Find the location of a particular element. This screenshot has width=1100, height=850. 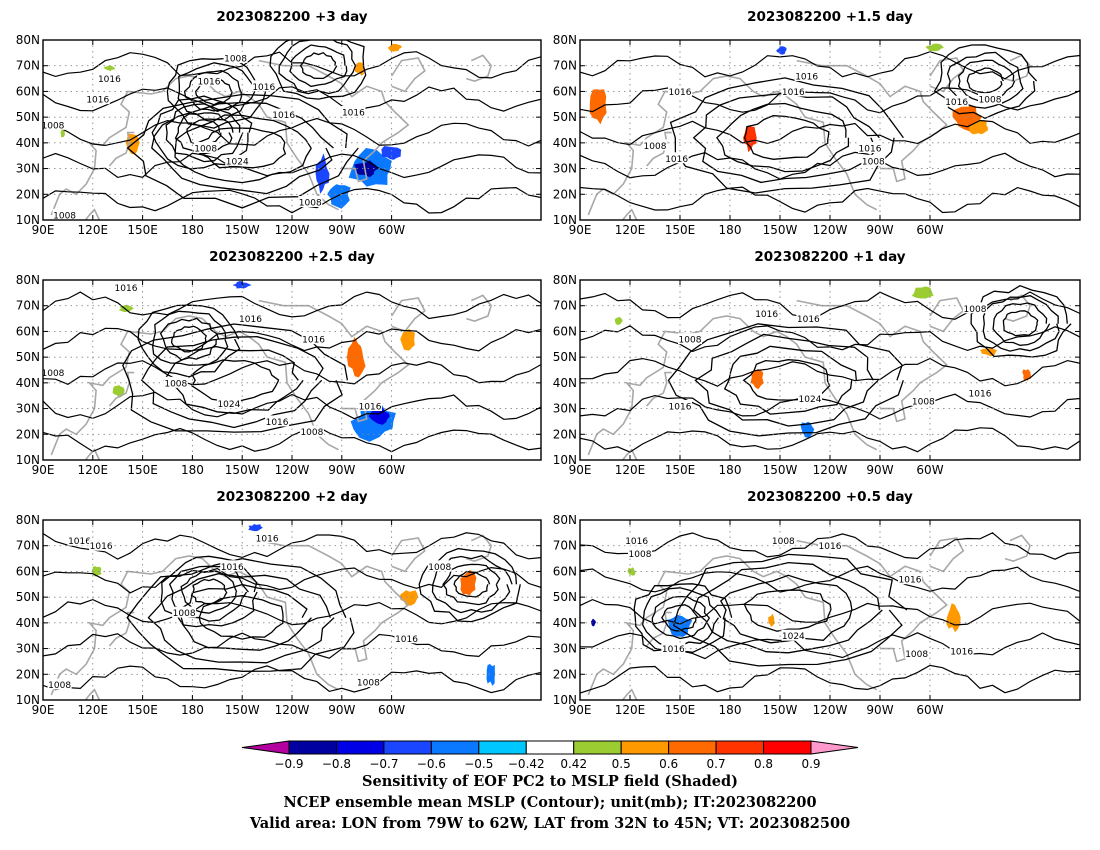

y-tick-label: 20N is located at coordinates (28, 434).